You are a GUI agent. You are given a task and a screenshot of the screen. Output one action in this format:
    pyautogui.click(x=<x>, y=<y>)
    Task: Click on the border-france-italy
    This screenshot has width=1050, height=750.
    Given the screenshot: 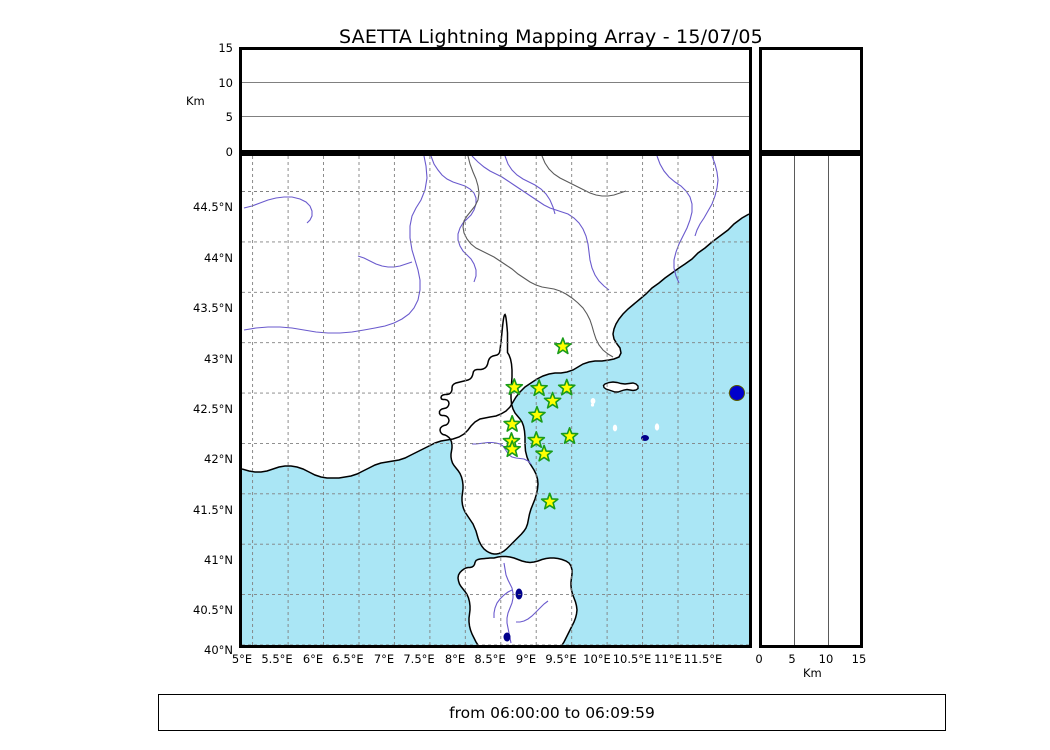 What is the action you would take?
    pyautogui.click(x=538, y=257)
    